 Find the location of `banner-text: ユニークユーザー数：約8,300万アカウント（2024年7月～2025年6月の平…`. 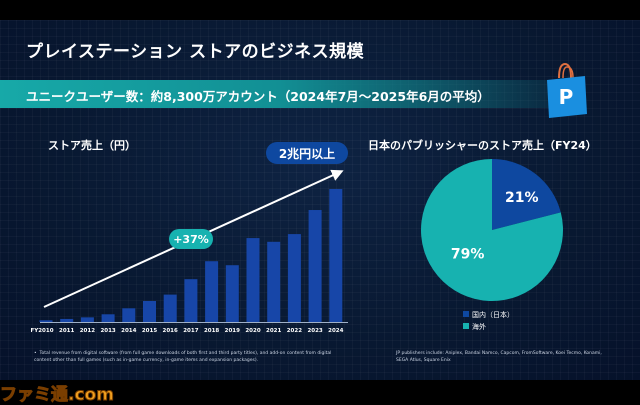

banner-text: ユニークユーザー数：約8,300万アカウント（2024年7月～2025年6月の平… is located at coordinates (258, 96).